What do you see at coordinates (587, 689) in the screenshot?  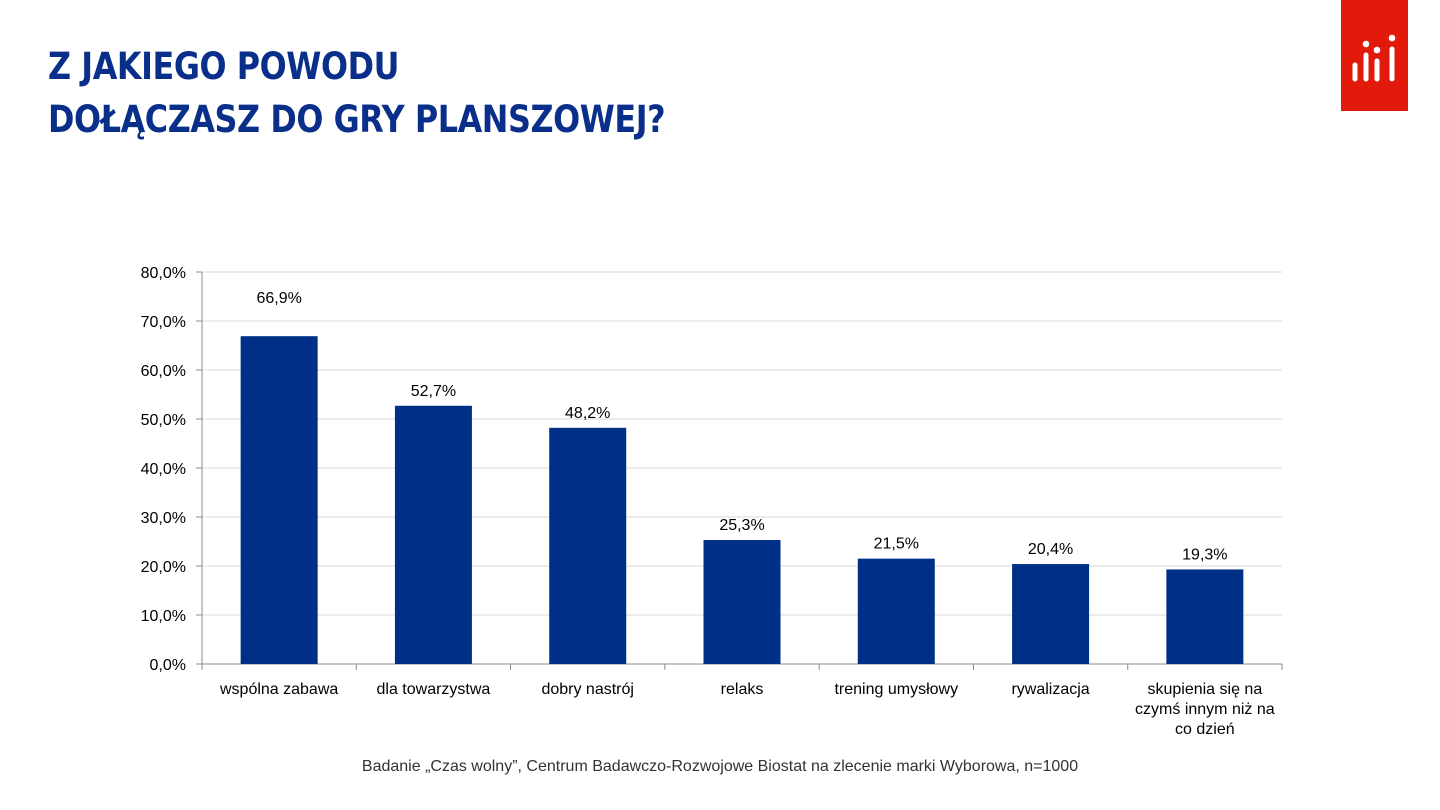 I see `x-tick-label: dobry nastrój` at bounding box center [587, 689].